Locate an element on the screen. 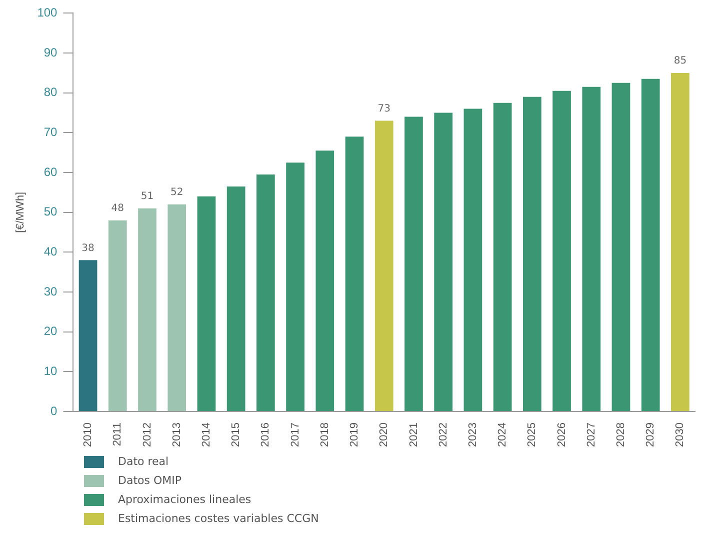 This screenshot has height=534, width=703. data-label: 85 is located at coordinates (680, 61).